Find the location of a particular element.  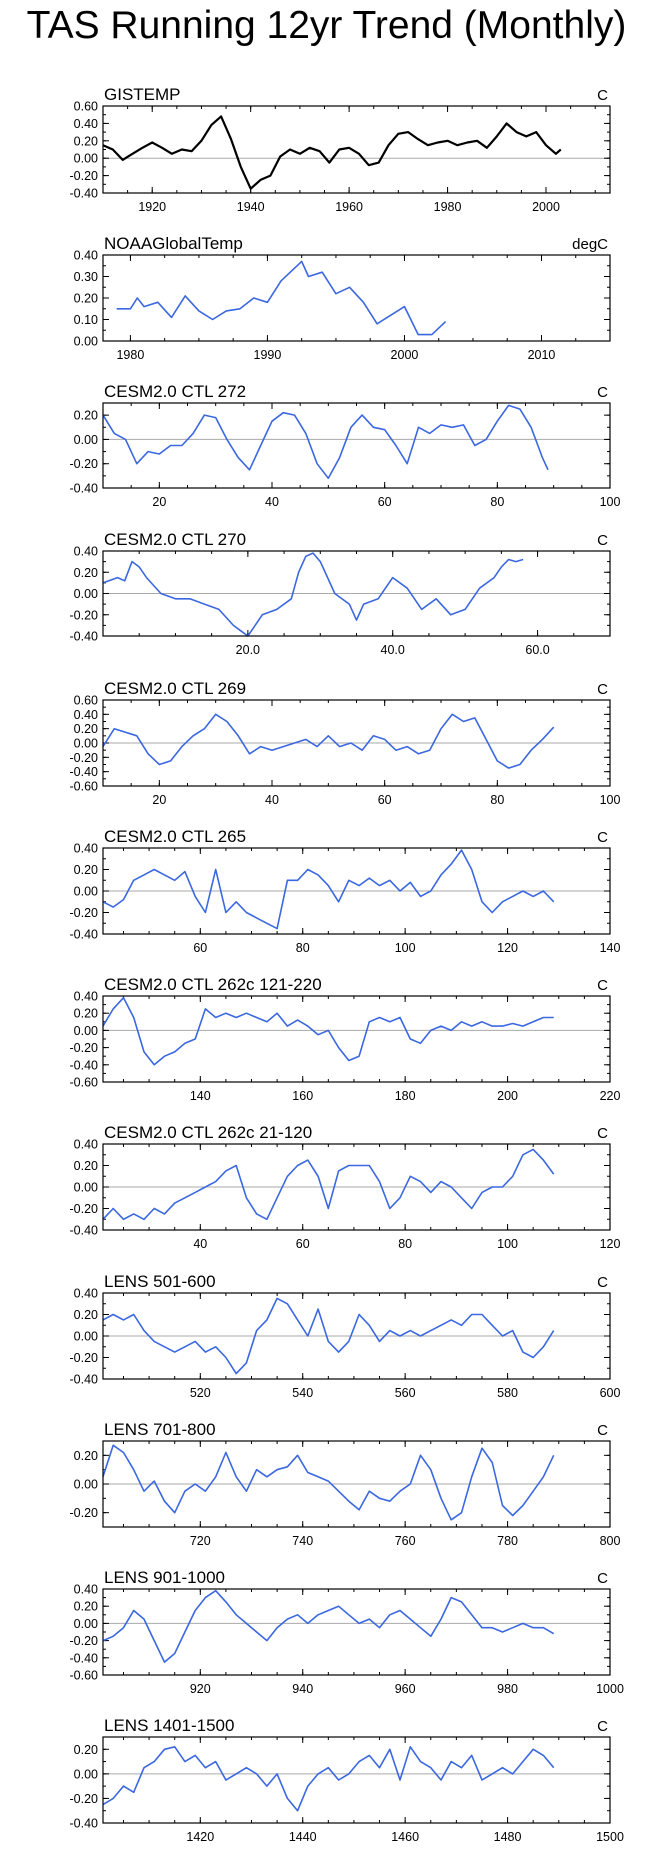

y-tick-label: -0.60 is located at coordinates (84, 1676).